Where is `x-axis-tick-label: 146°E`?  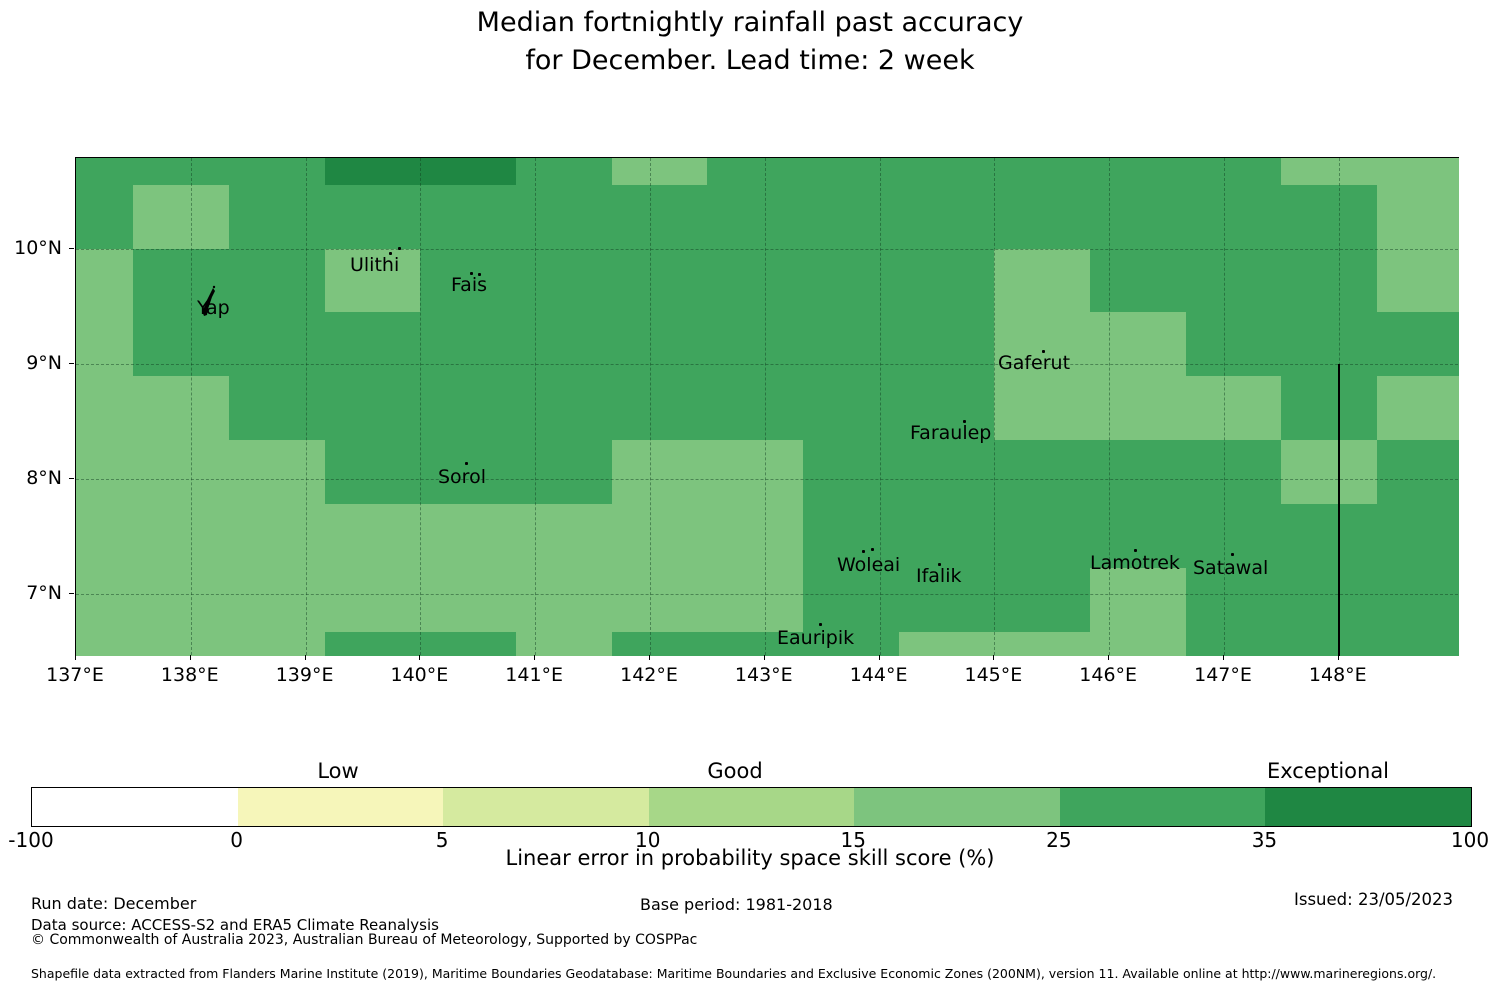 x-axis-tick-label: 146°E is located at coordinates (1108, 675).